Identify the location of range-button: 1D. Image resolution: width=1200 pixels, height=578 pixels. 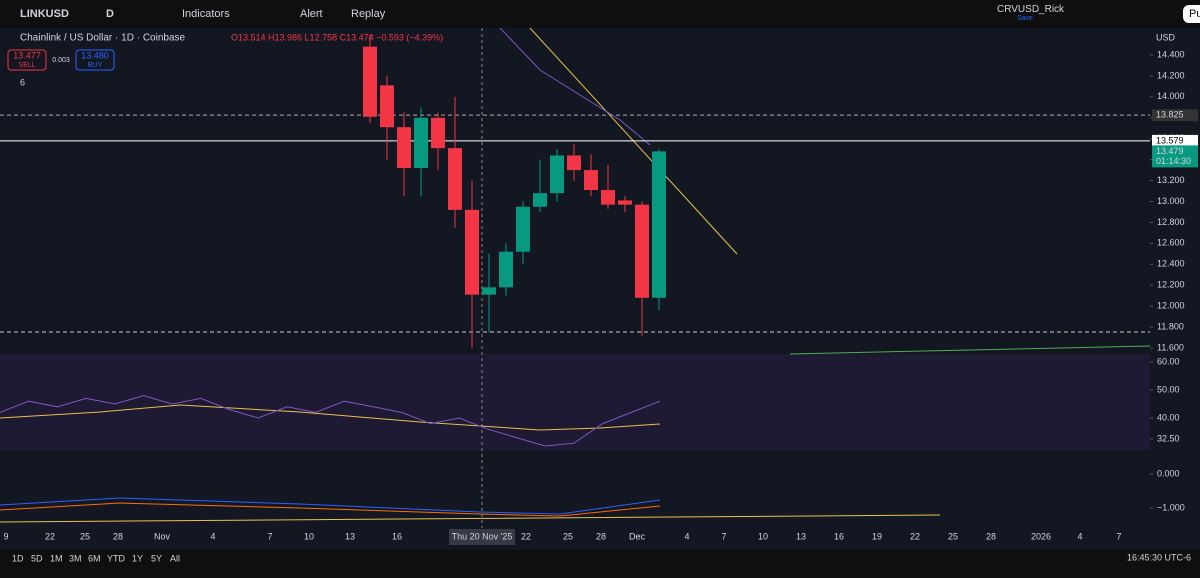
(18, 558).